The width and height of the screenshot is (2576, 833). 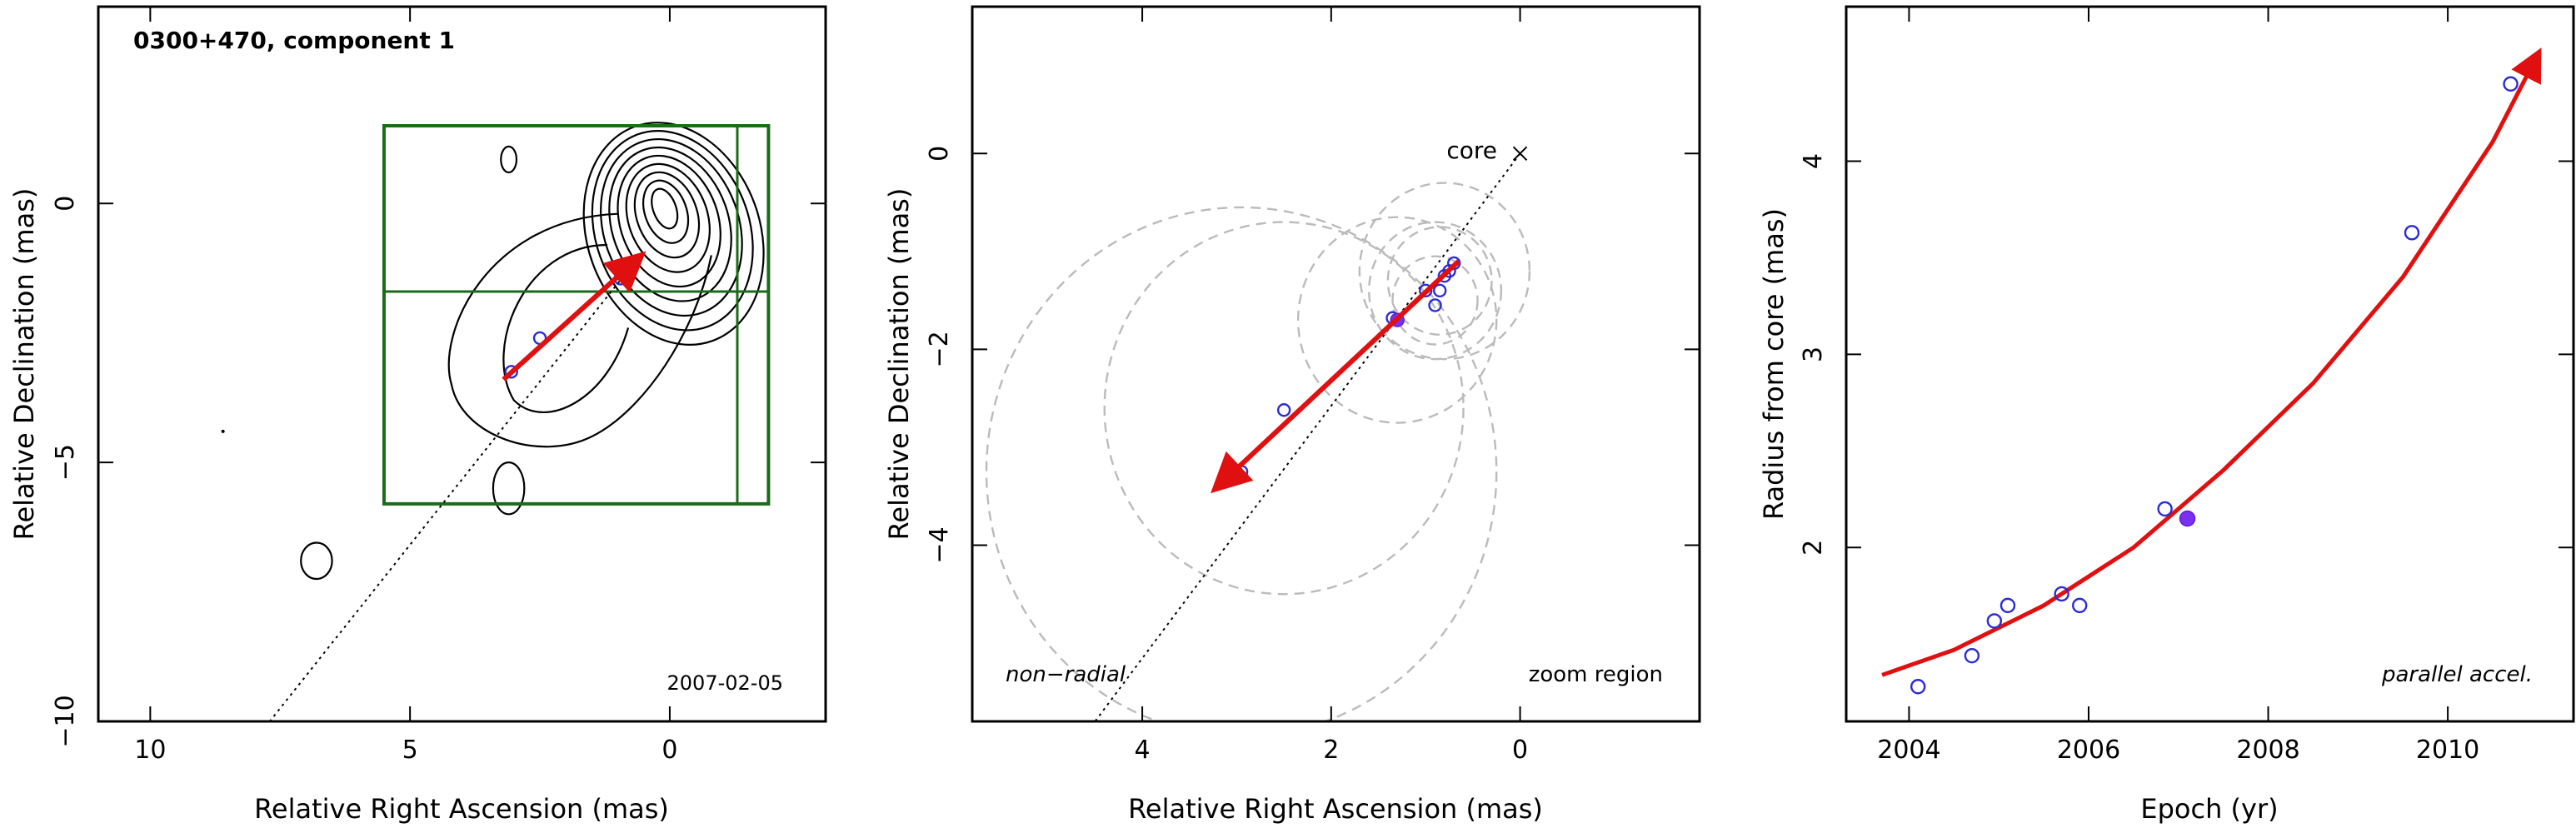 I want to click on p1-zoom-box, so click(x=576, y=315).